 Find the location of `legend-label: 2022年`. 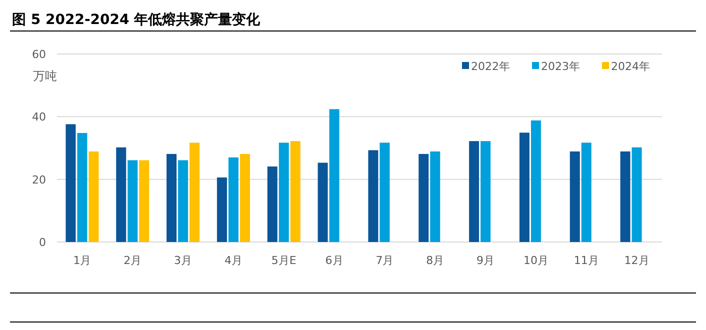

legend-label: 2022年 is located at coordinates (490, 66).